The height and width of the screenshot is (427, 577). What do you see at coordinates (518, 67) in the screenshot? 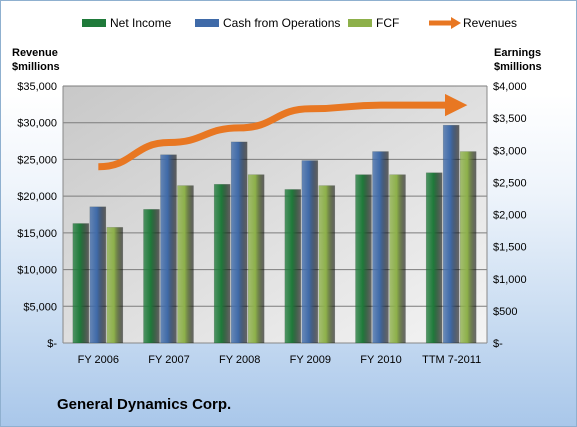
I see `y-right-axis-title-line2: $millions` at bounding box center [518, 67].